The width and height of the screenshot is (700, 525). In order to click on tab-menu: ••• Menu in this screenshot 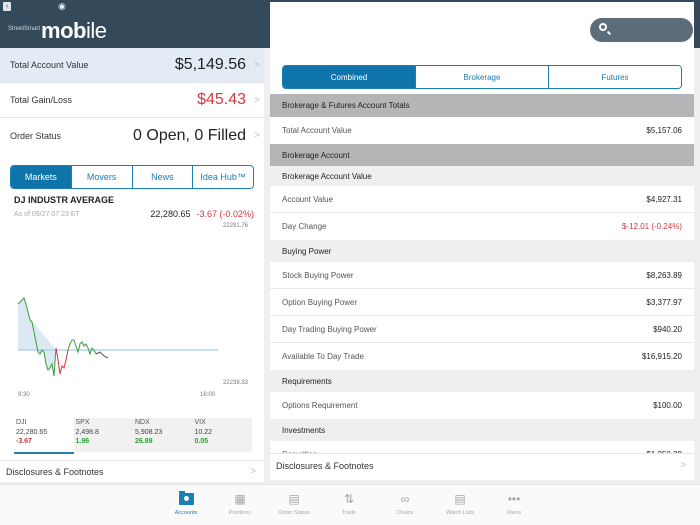, I will do `click(514, 503)`.